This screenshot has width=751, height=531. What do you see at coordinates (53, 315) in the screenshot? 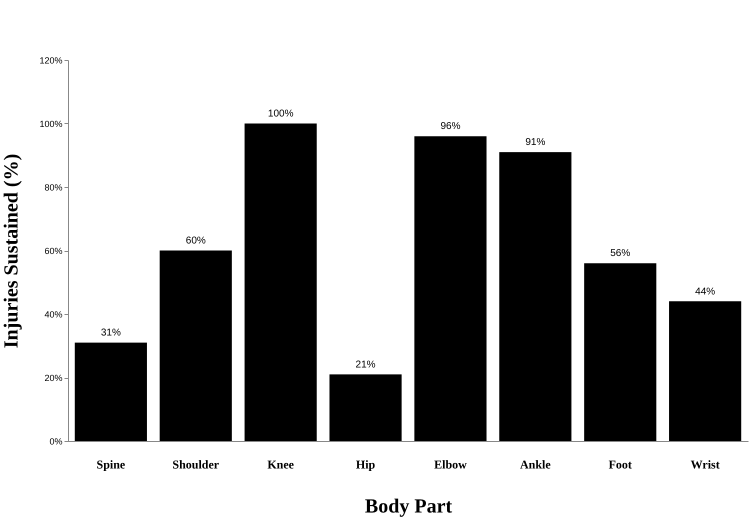
I see `y-tick-label: 40%` at bounding box center [53, 315].